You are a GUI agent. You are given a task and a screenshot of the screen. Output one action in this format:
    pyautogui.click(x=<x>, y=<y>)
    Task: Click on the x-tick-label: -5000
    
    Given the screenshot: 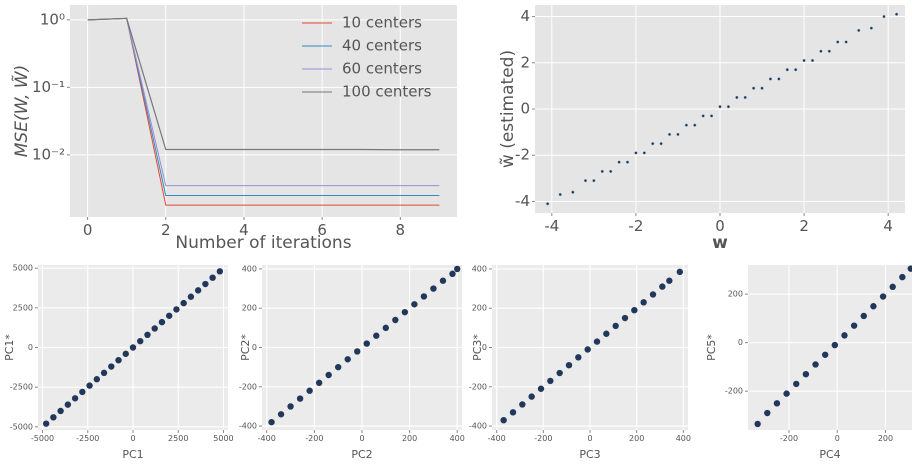 What is the action you would take?
    pyautogui.click(x=42, y=438)
    